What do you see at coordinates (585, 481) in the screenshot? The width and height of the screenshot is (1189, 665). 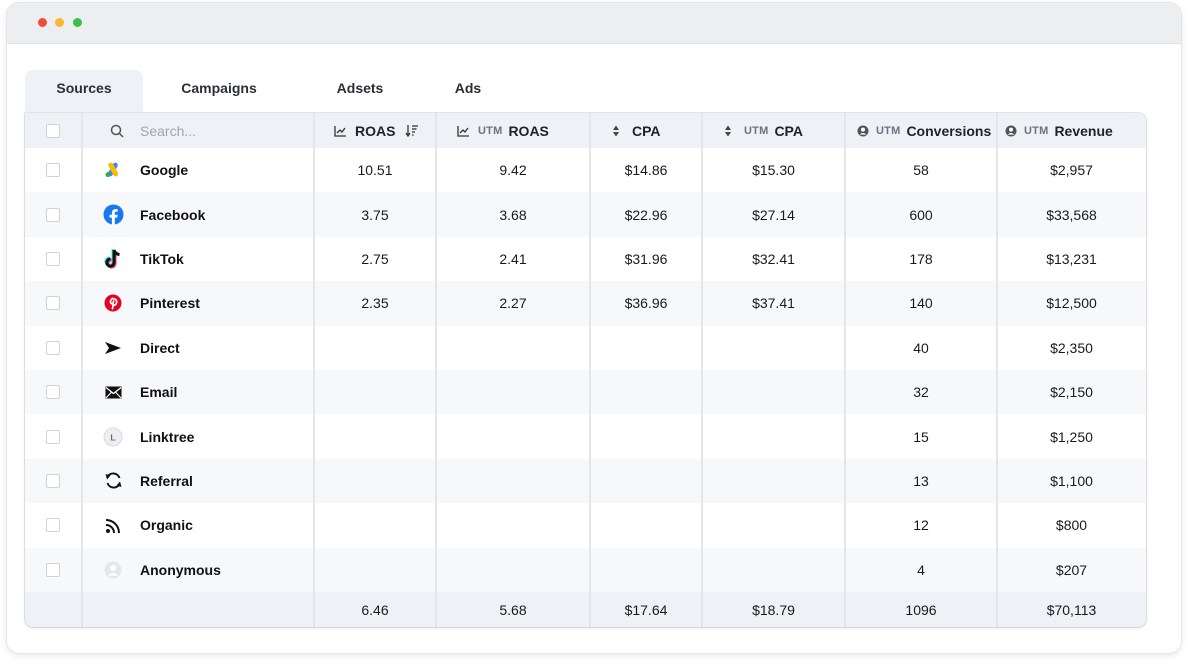 I see `table-row: Referral 13 $1,100` at bounding box center [585, 481].